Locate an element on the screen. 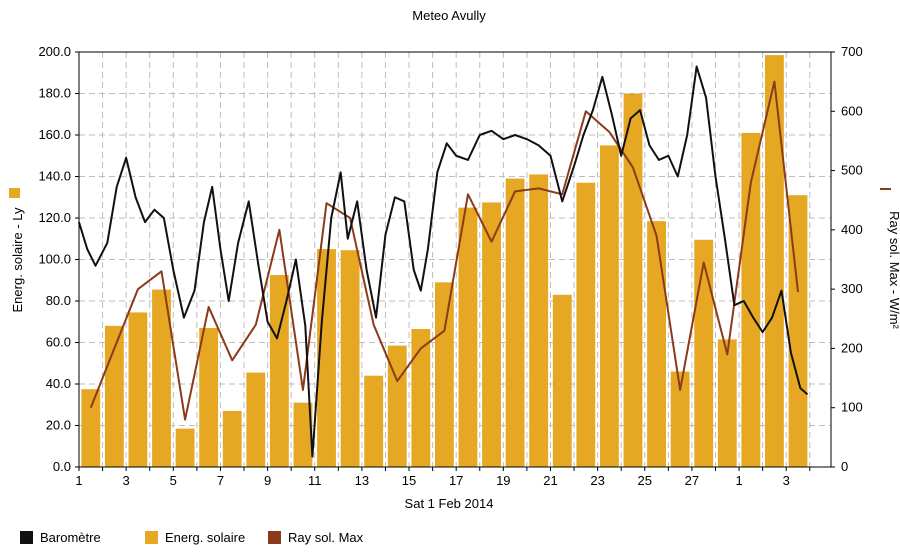  legend: Baromètre Energ. solaire Ray sol. Max is located at coordinates (192, 537).